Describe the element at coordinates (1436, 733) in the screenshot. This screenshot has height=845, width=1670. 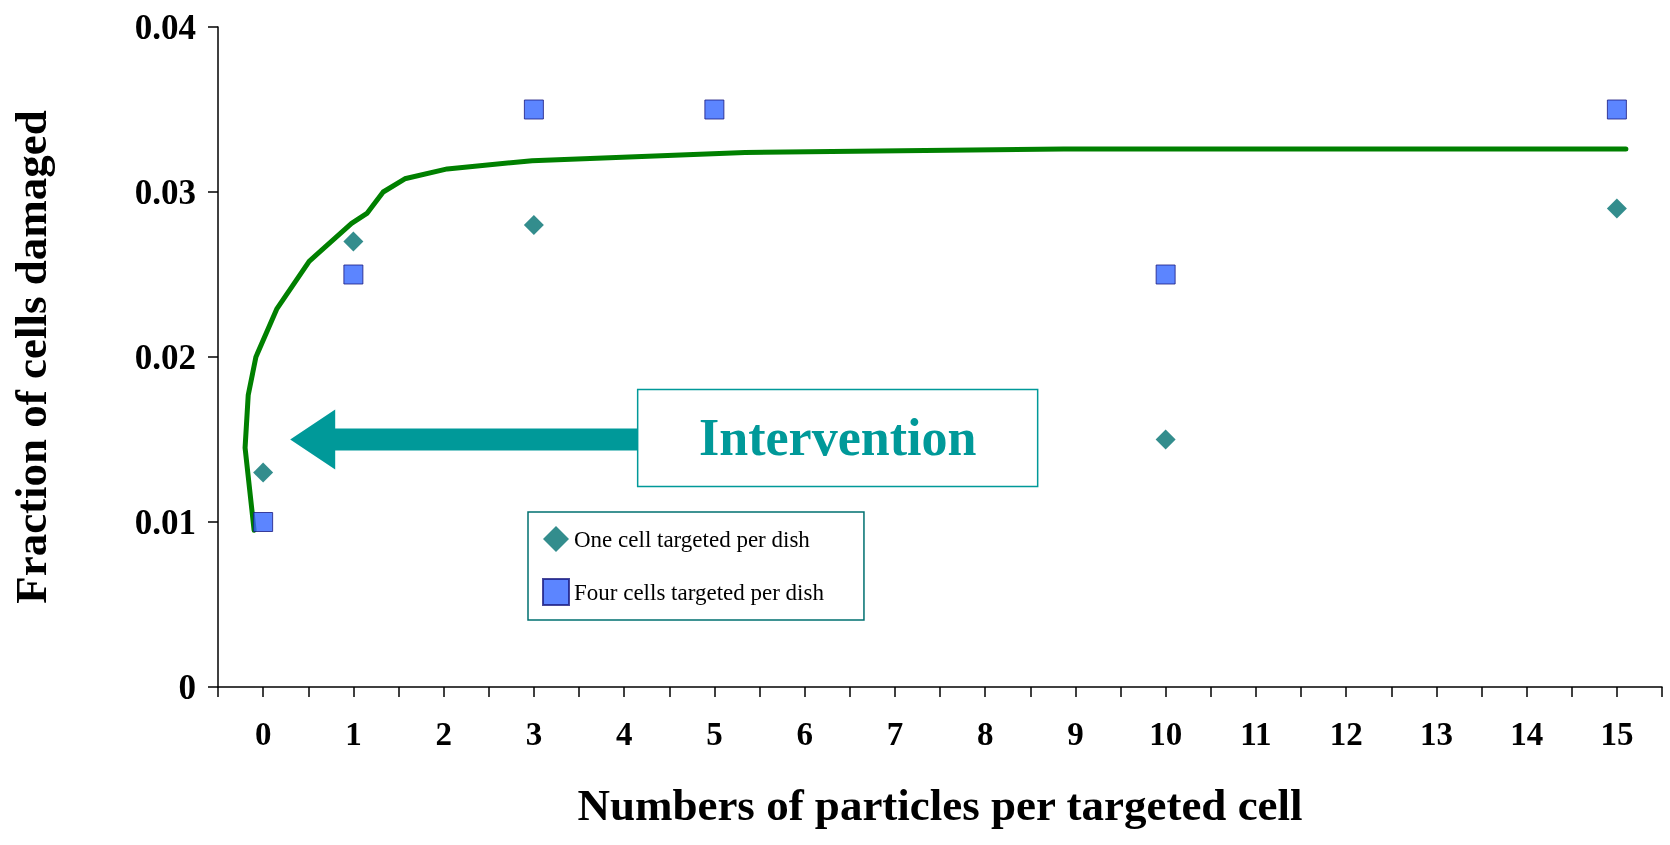
I see `x-tick-label: 13` at that location.